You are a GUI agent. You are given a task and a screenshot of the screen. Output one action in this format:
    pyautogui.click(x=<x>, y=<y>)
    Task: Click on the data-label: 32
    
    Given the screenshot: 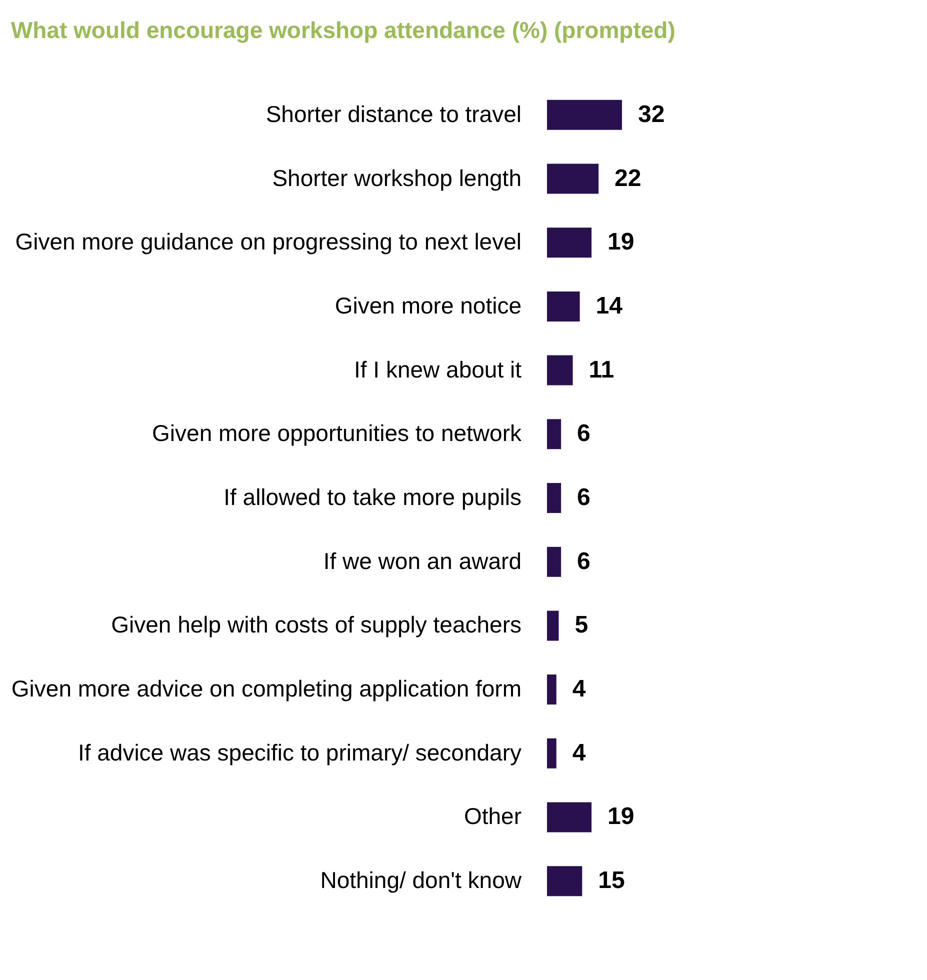 What is the action you would take?
    pyautogui.click(x=651, y=114)
    